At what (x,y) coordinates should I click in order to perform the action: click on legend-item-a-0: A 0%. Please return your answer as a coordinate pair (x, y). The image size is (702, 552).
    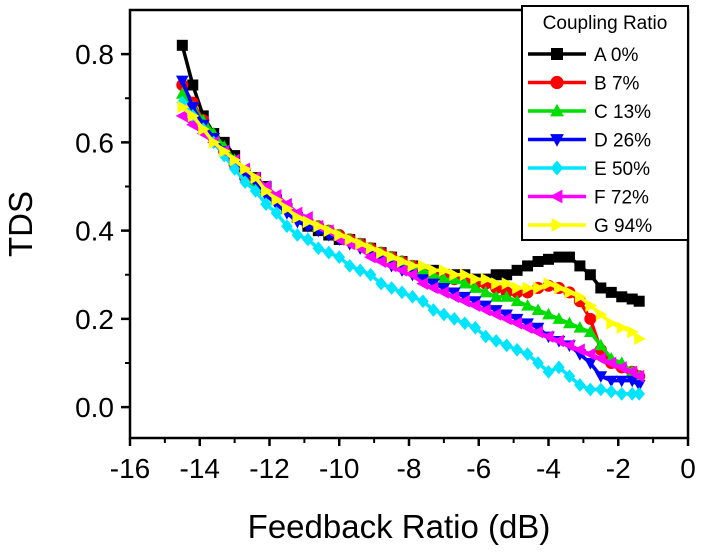
    Looking at the image, I should click on (583, 55).